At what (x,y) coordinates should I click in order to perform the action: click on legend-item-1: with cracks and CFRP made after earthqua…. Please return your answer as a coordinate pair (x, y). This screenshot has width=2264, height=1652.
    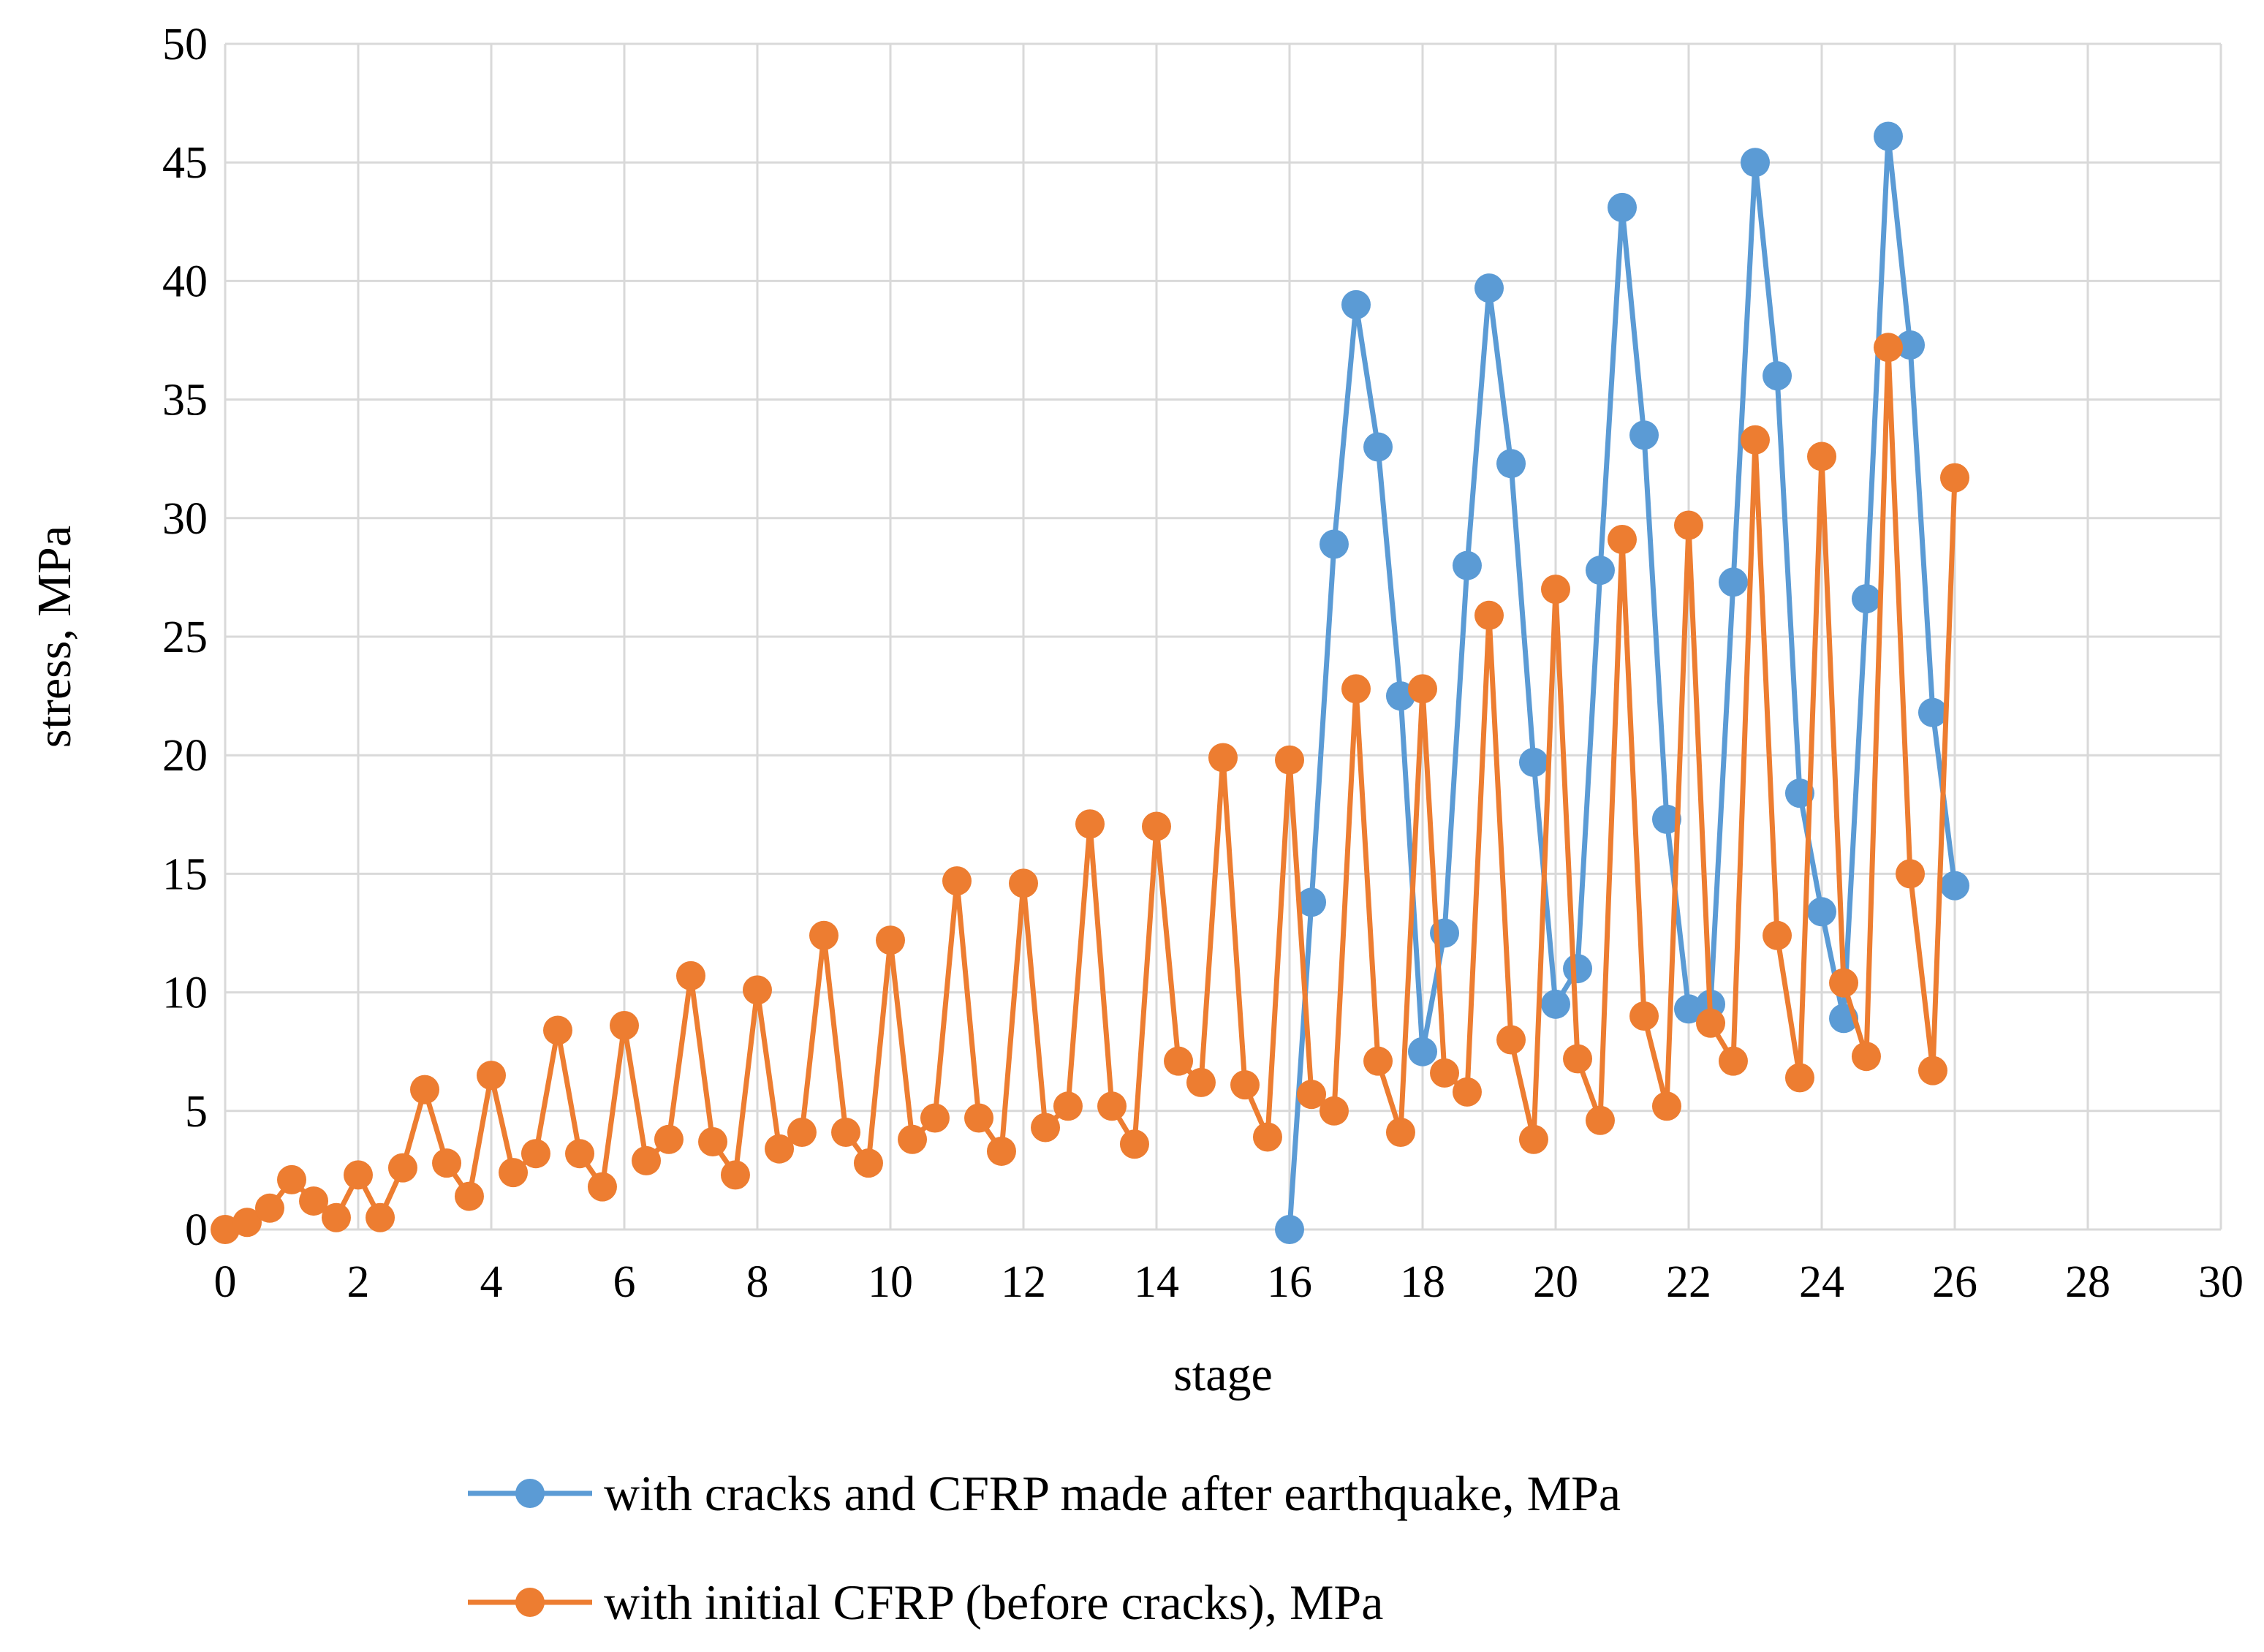
    Looking at the image, I should click on (1044, 1493).